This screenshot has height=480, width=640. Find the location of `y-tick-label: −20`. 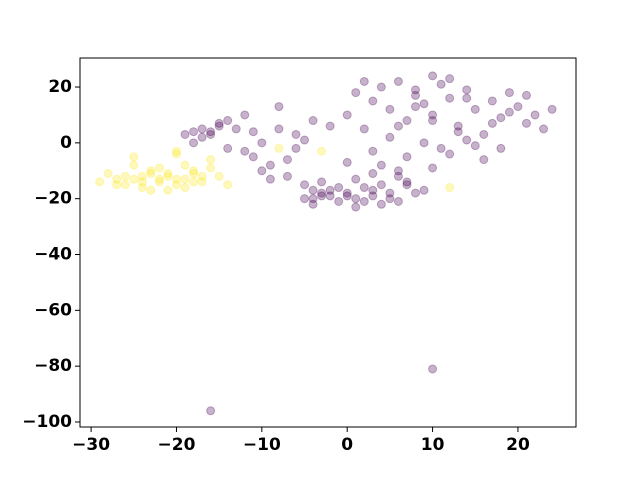

y-tick-label: −20 is located at coordinates (53, 199).